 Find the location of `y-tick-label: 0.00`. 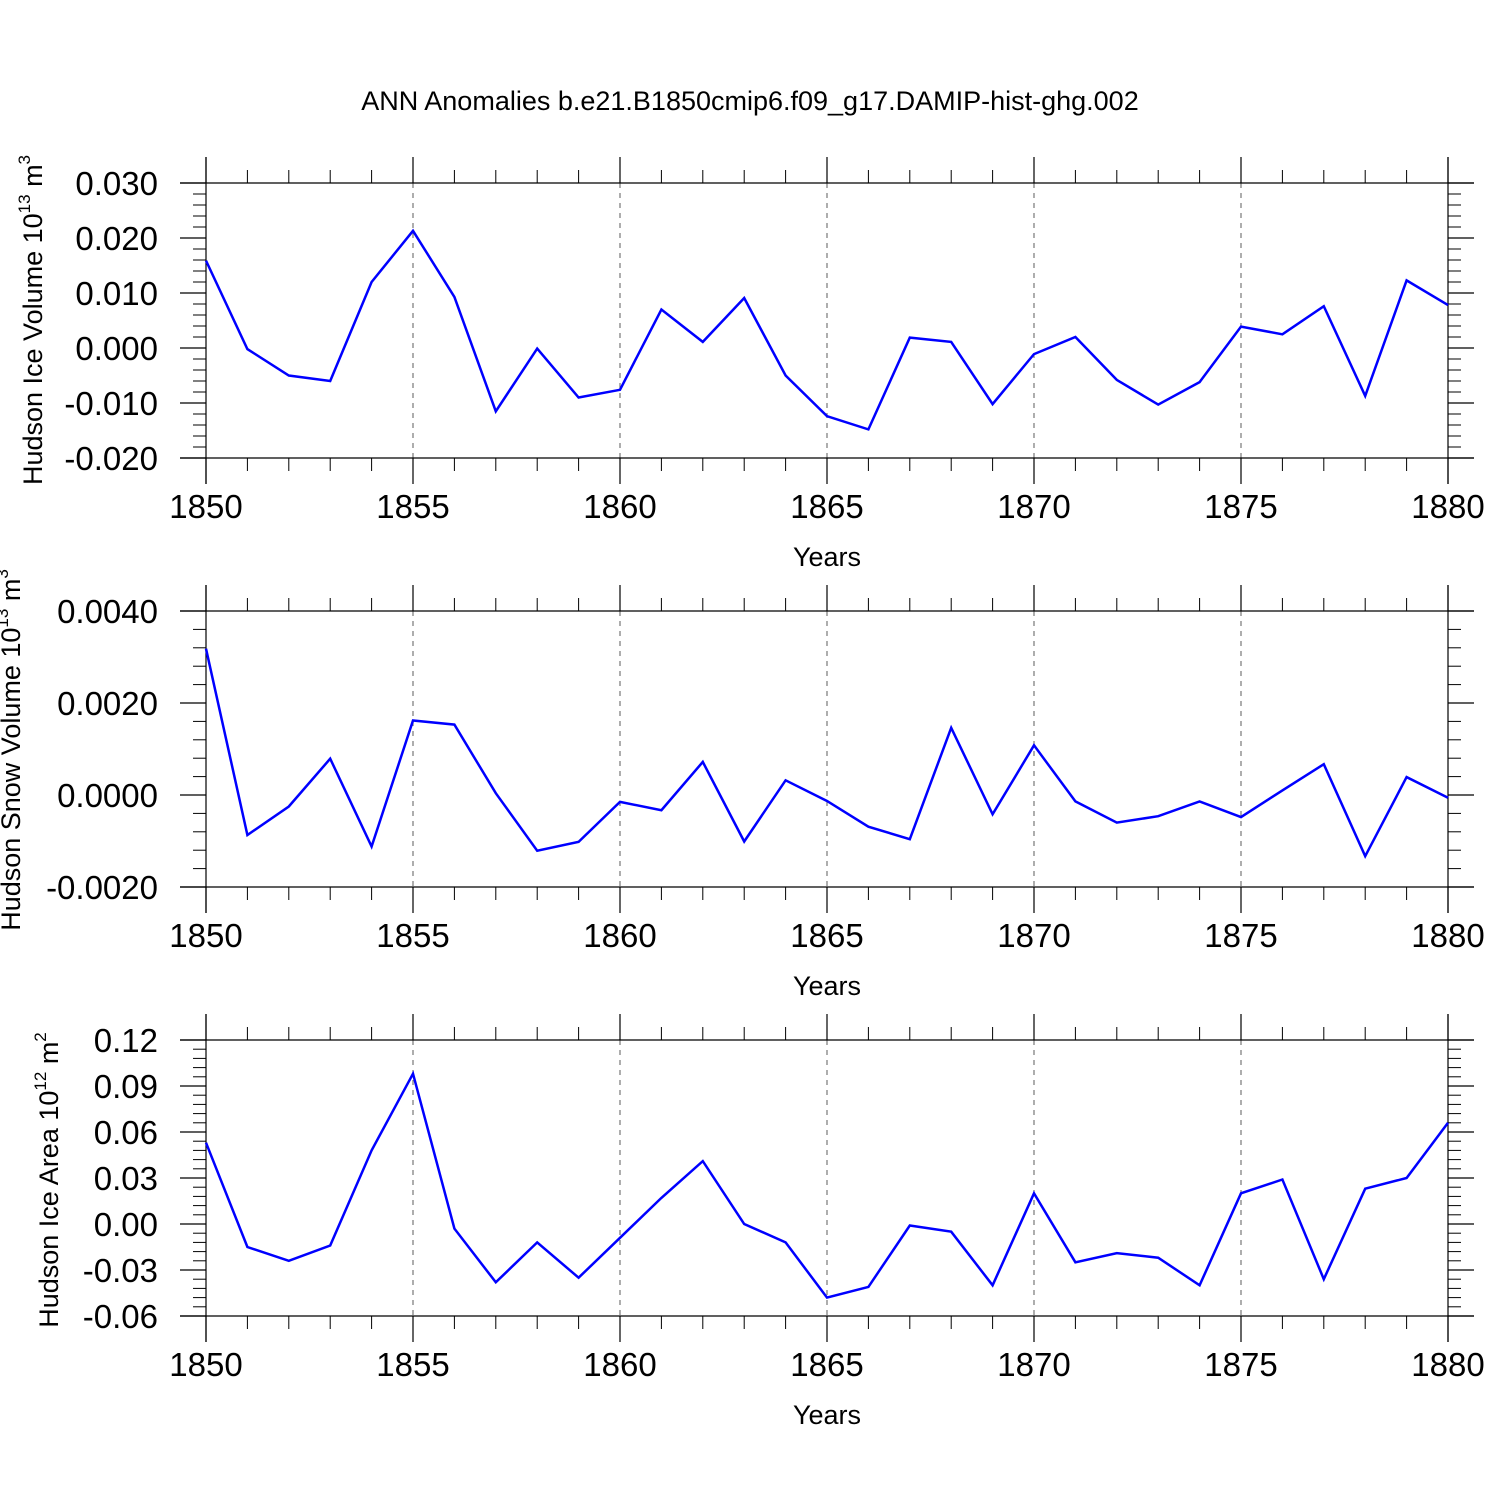

y-tick-label: 0.00 is located at coordinates (126, 1224).